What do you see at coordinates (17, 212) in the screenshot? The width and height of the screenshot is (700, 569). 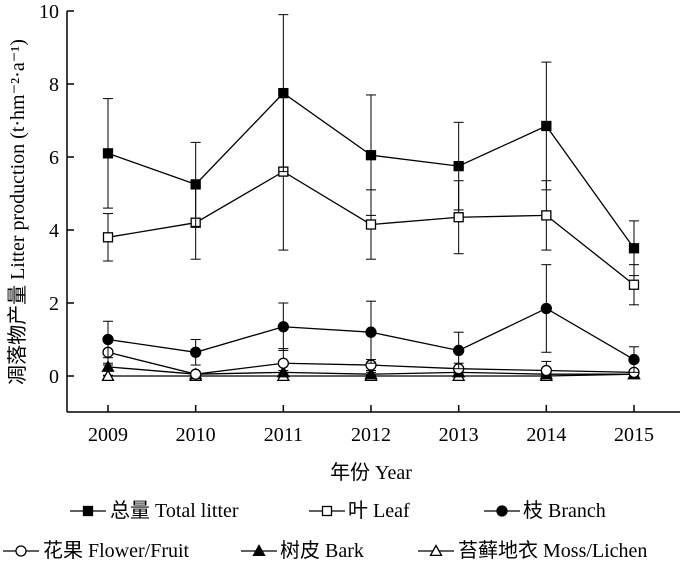 I see `y-axis-label: 凋落物产量 Litter production (t·hm⁻²·a⁻¹)` at bounding box center [17, 212].